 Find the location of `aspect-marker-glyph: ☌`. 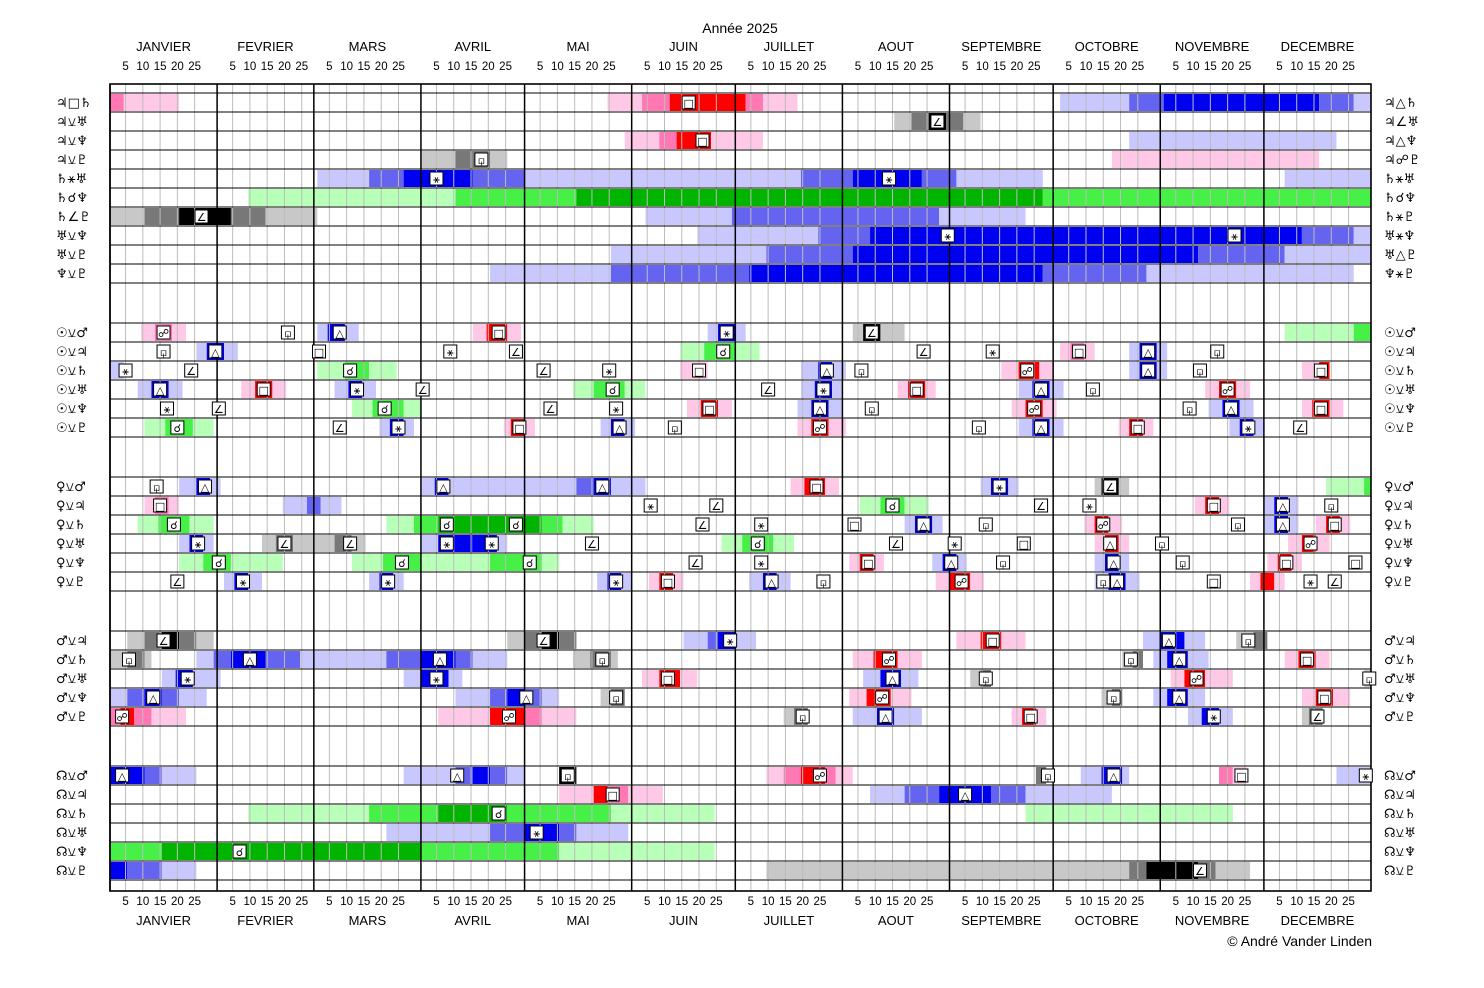

aspect-marker-glyph: ☌ is located at coordinates (401, 563).